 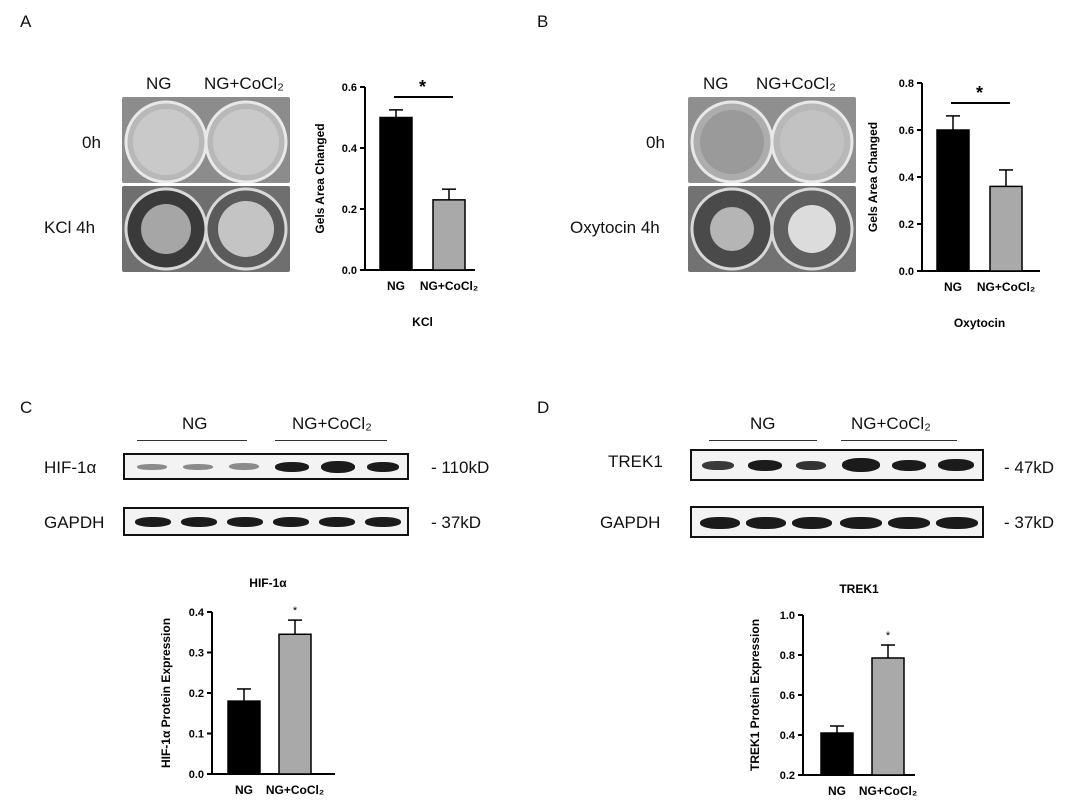 I want to click on blot-weight-hif1a: - 110kD, so click(x=460, y=467).